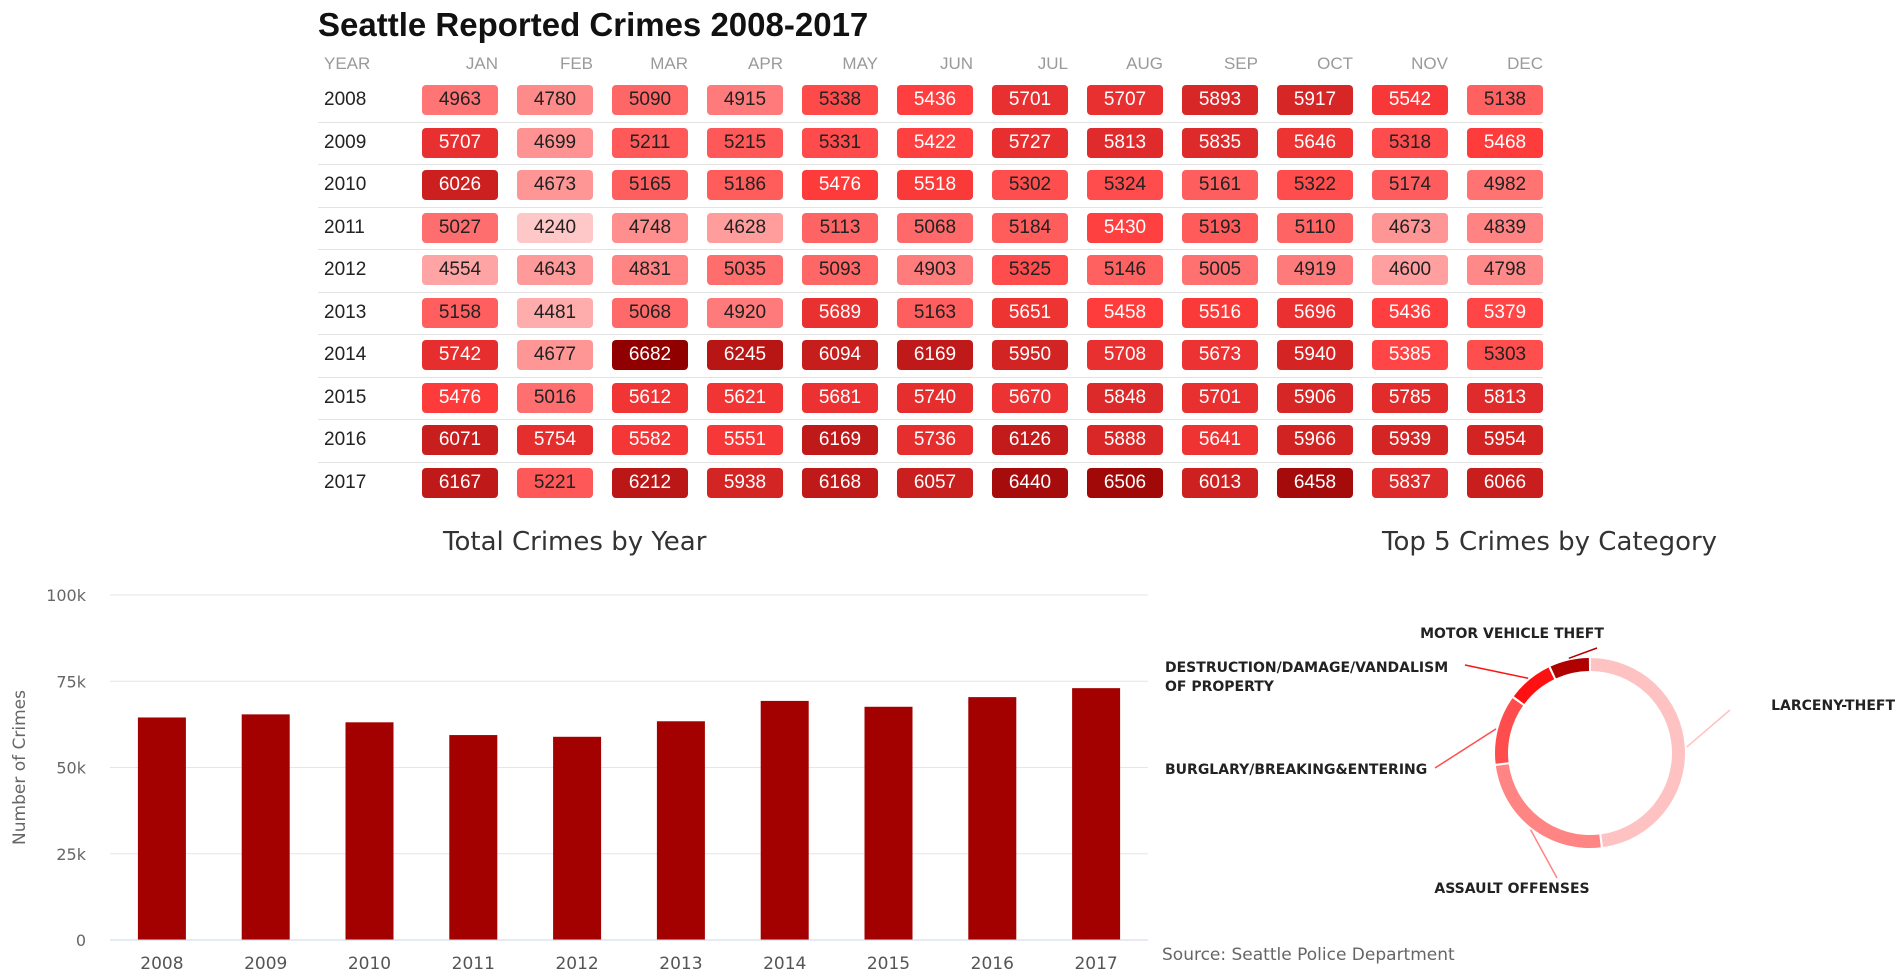 This screenshot has height=975, width=1897. I want to click on x-tick-label: 2015, so click(888, 964).